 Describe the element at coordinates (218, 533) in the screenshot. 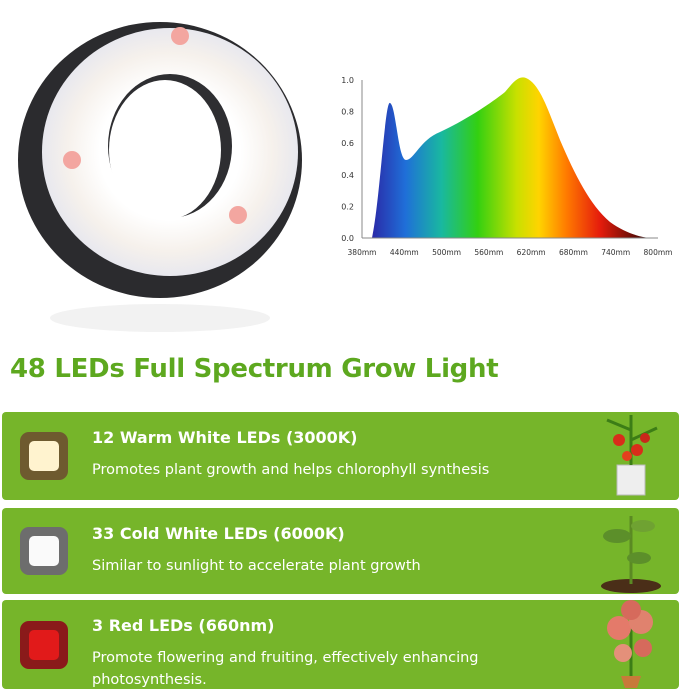

I see `feature-title: 33 Cold White LEDs (6000K)` at that location.